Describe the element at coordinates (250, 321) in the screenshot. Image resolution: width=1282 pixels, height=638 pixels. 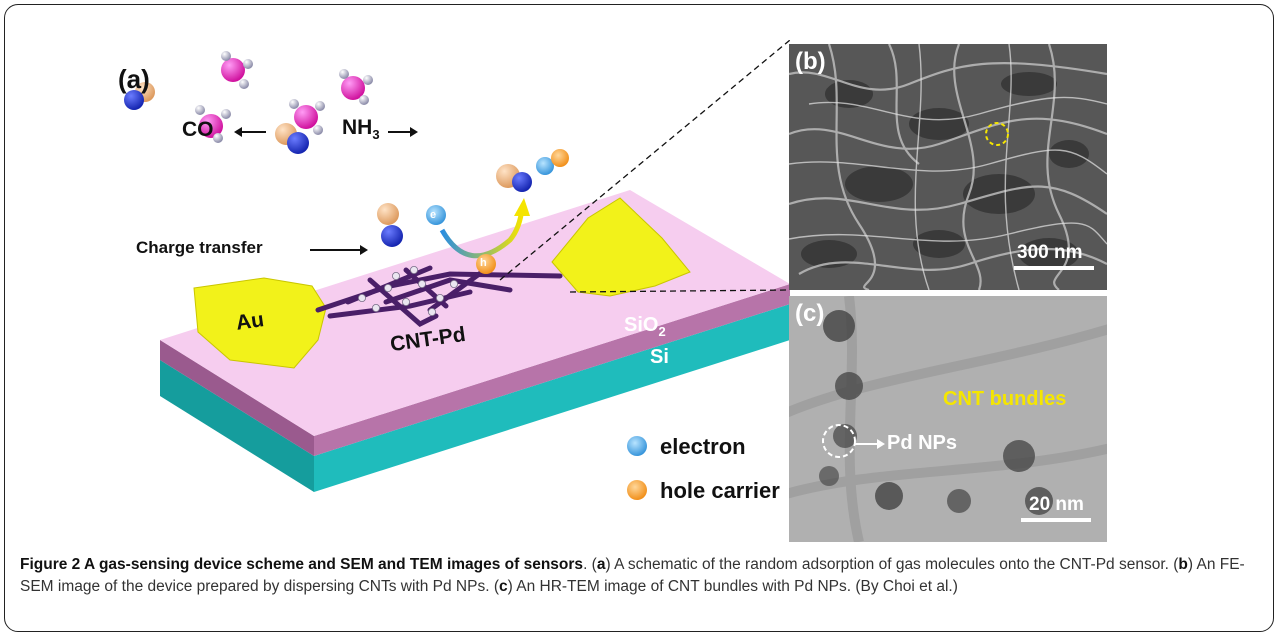
I see `au-label: Au` at that location.